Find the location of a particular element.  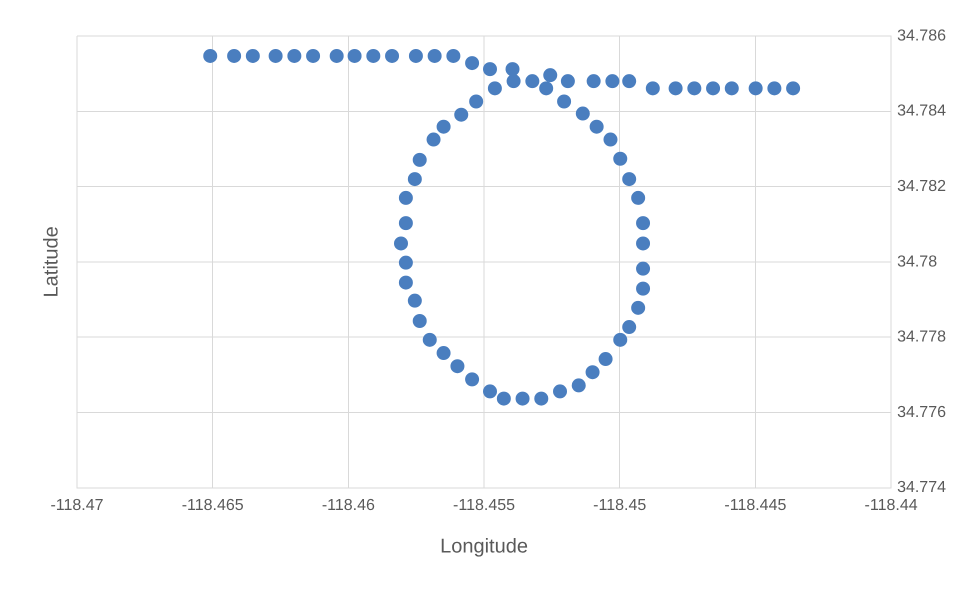

x-tick-label: -118.44 is located at coordinates (891, 505).